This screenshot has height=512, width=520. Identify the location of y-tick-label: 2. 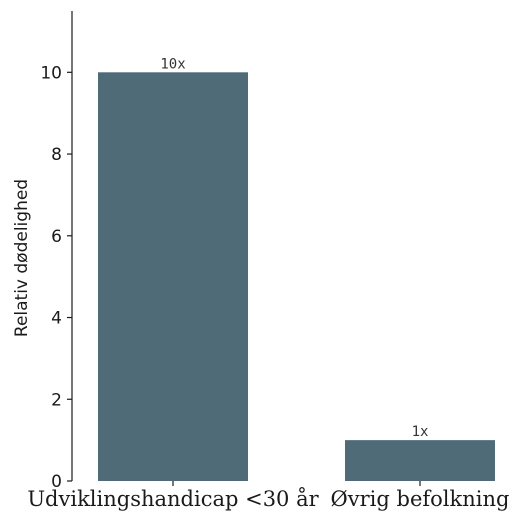
(56, 400).